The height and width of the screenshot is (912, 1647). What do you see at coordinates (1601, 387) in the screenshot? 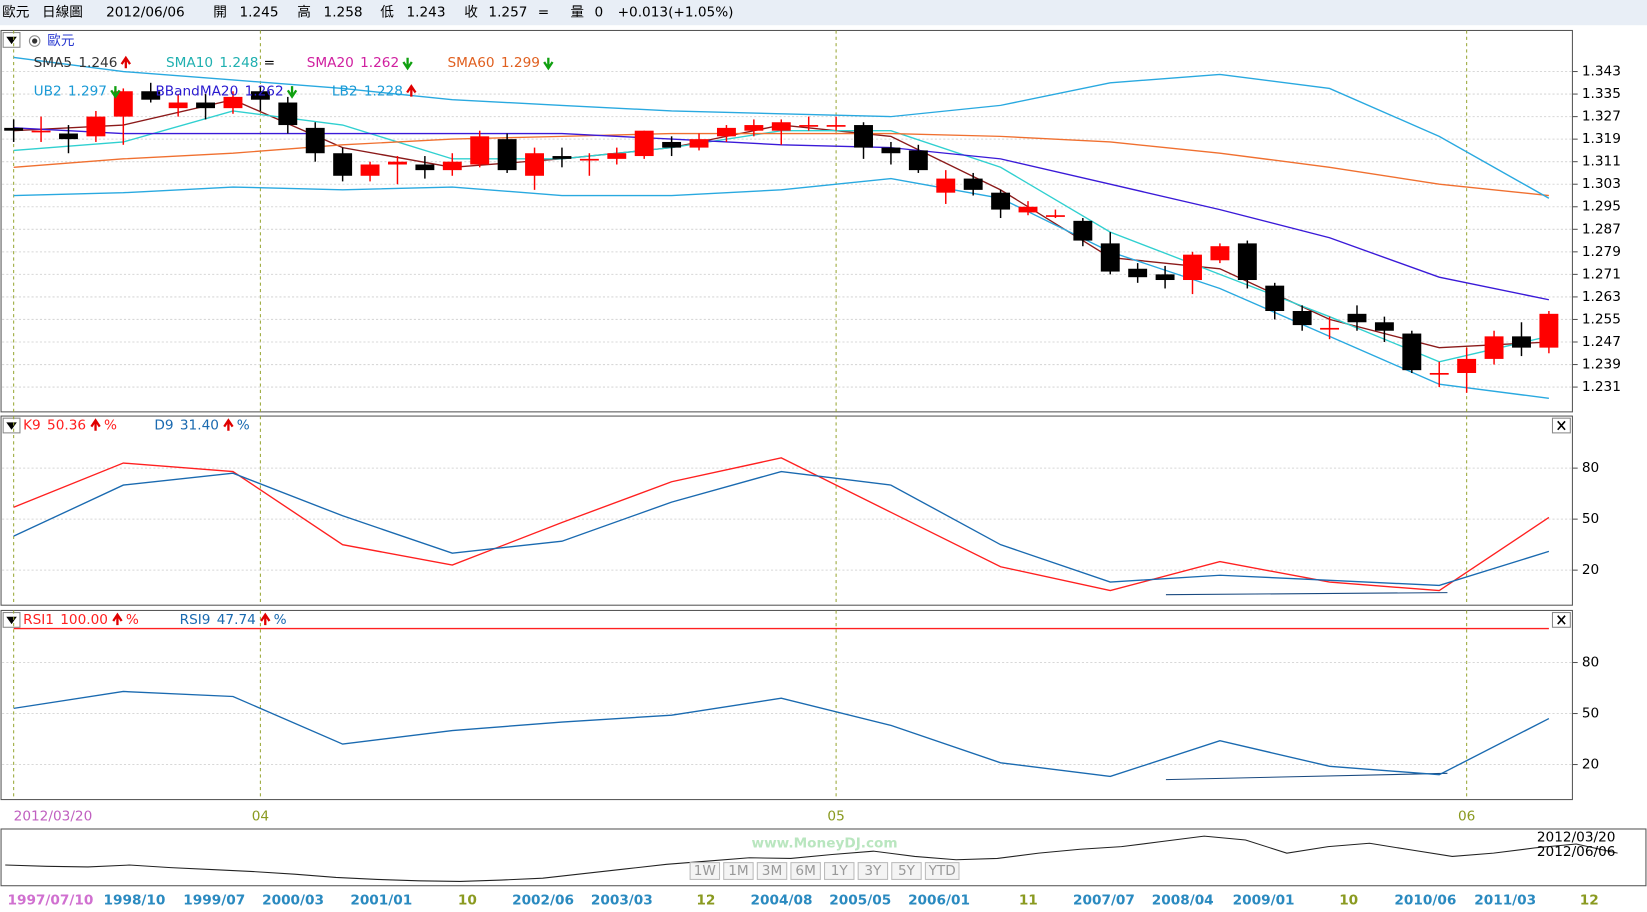
I see `y-tick-label: 1.231` at bounding box center [1601, 387].